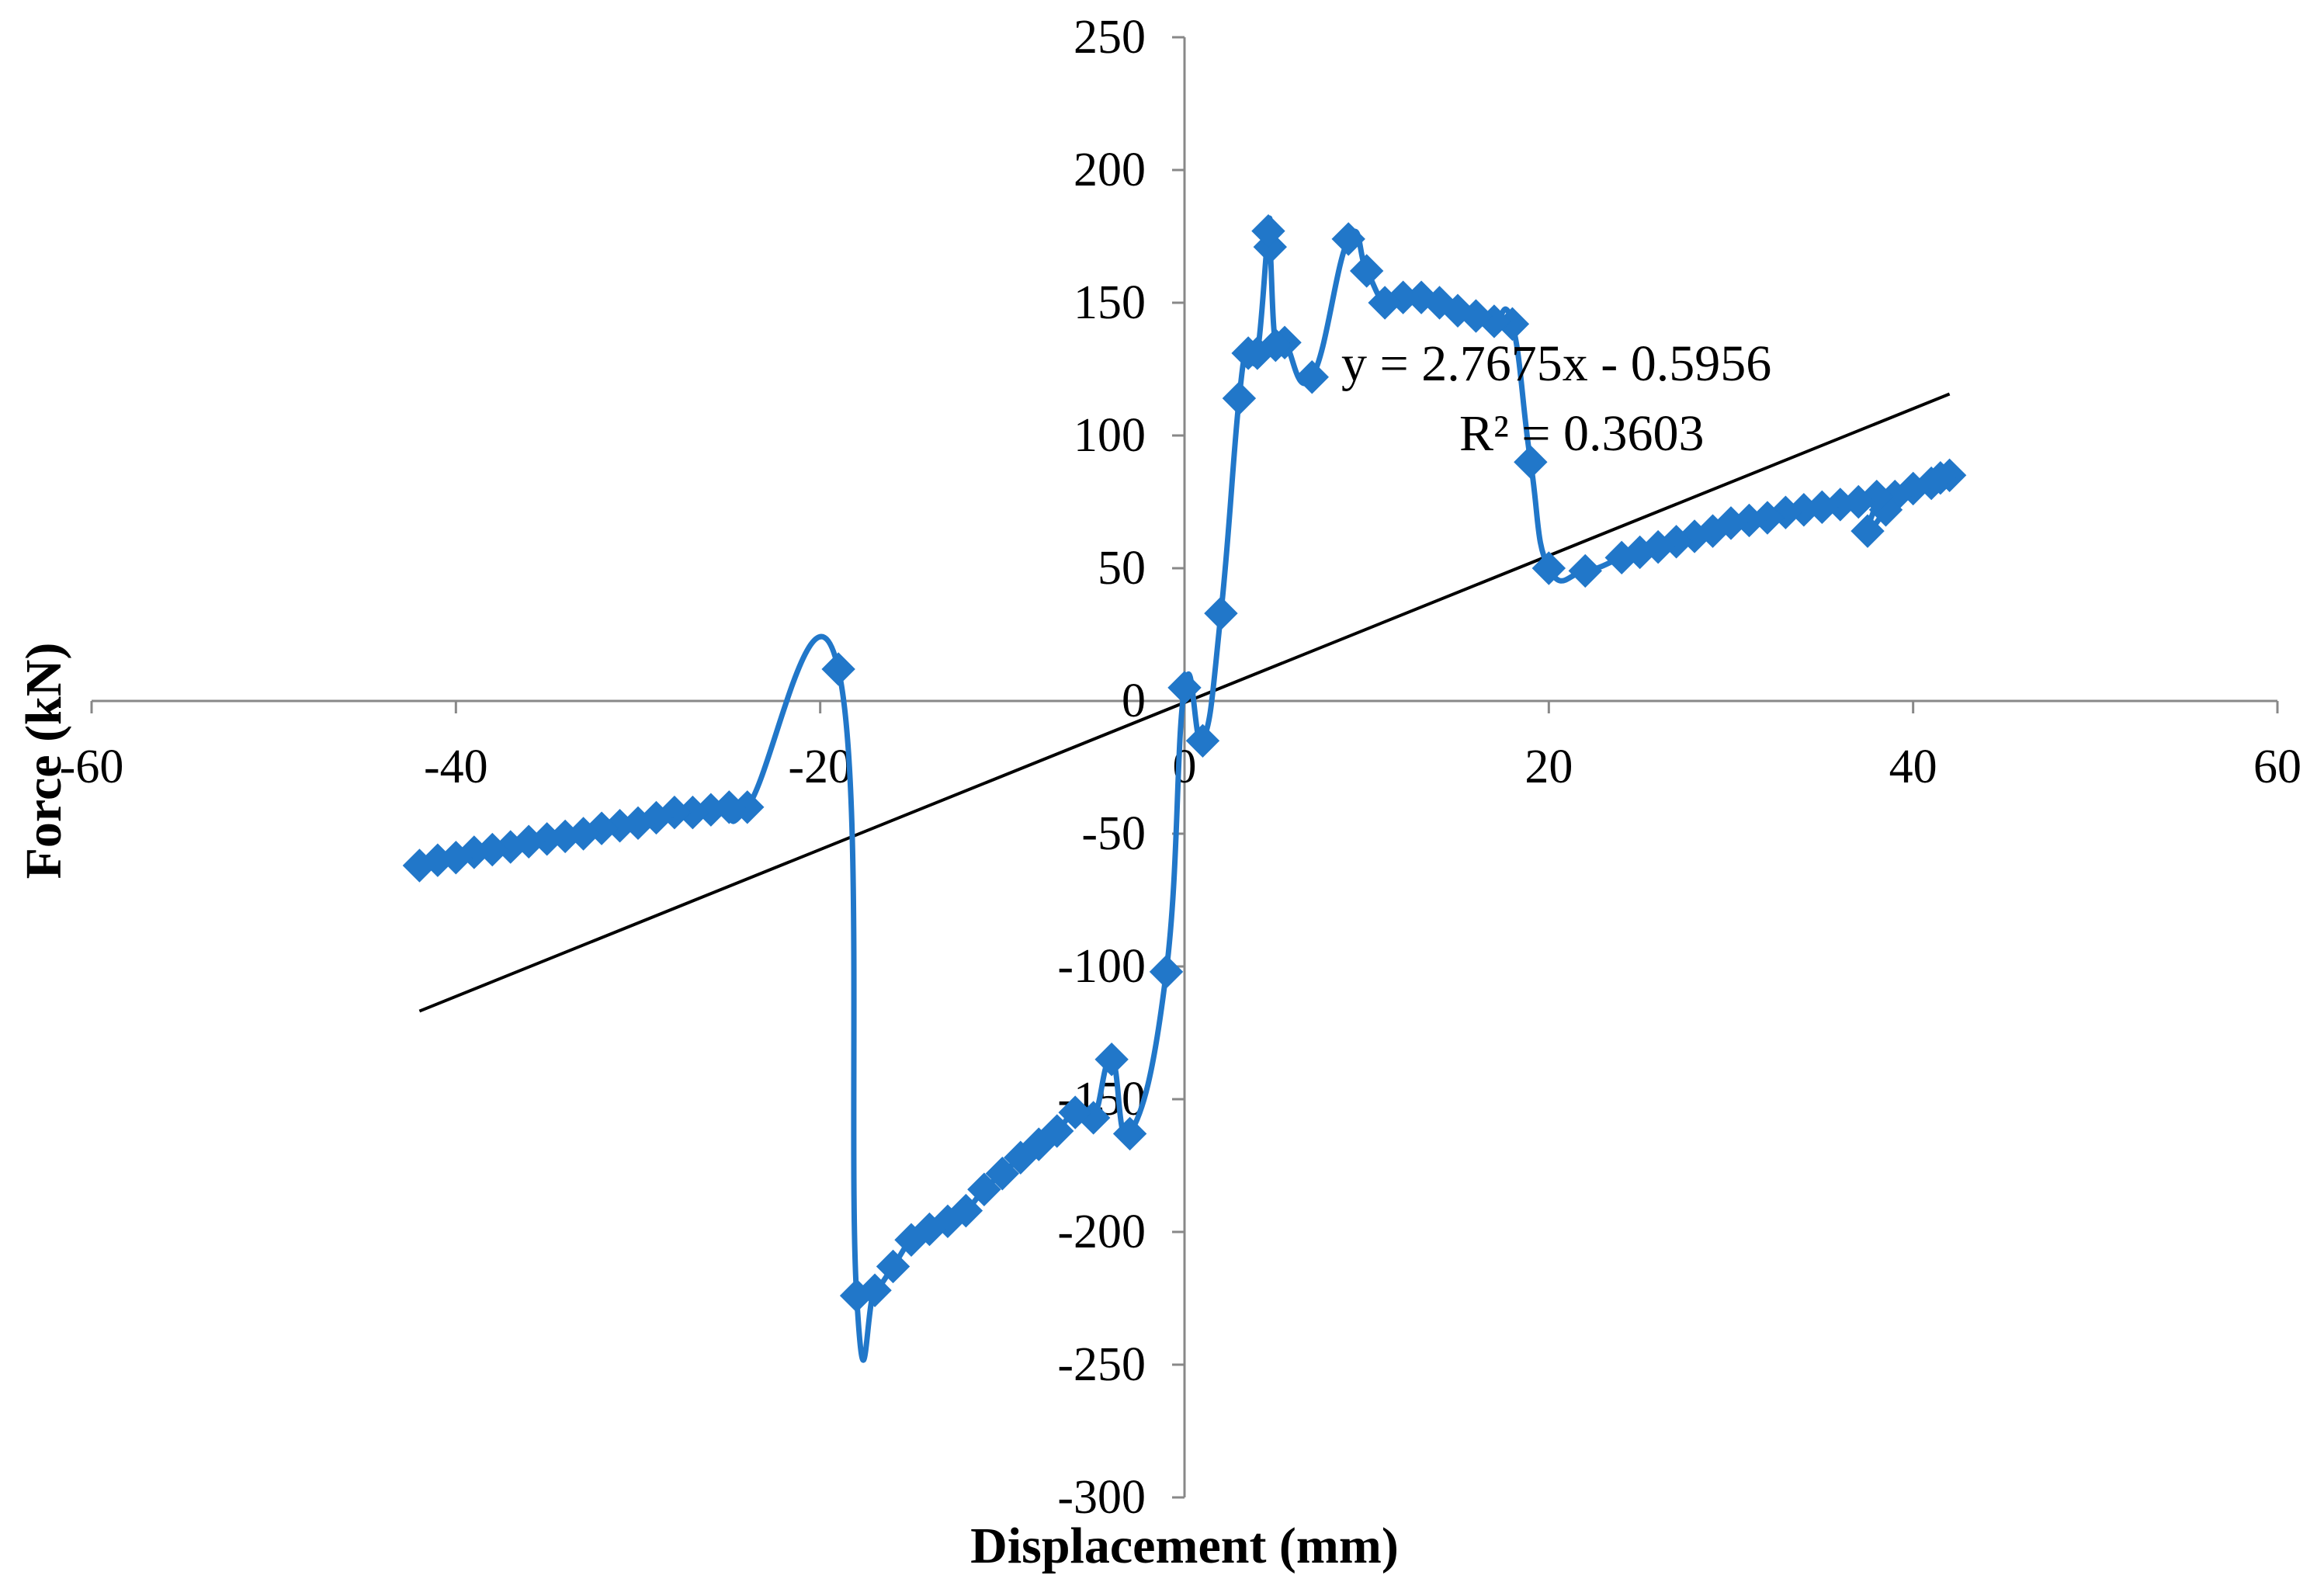  Describe the element at coordinates (1110, 302) in the screenshot. I see `y-tick-label: 150` at that location.